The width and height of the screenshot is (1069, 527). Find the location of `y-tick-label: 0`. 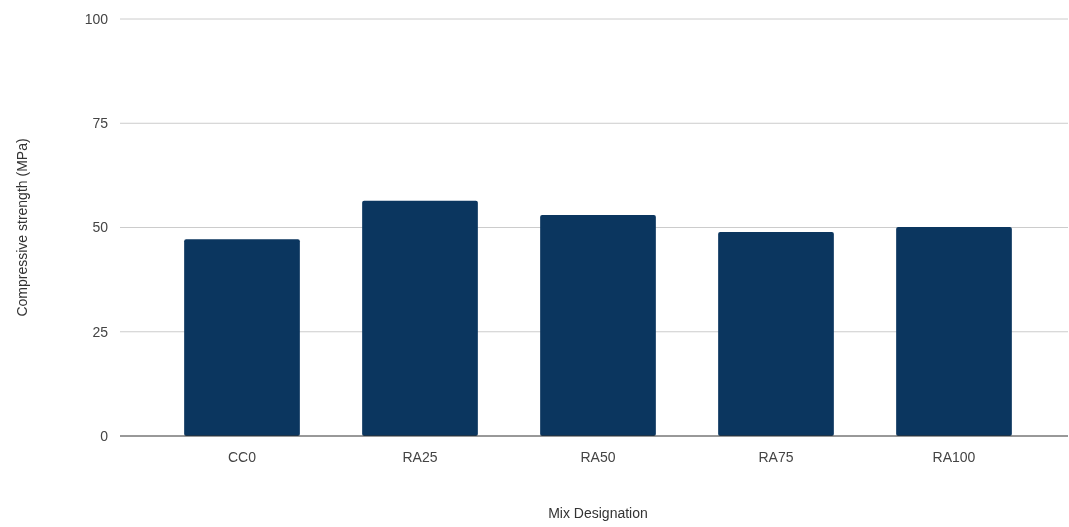

y-tick-label: 0 is located at coordinates (104, 435).